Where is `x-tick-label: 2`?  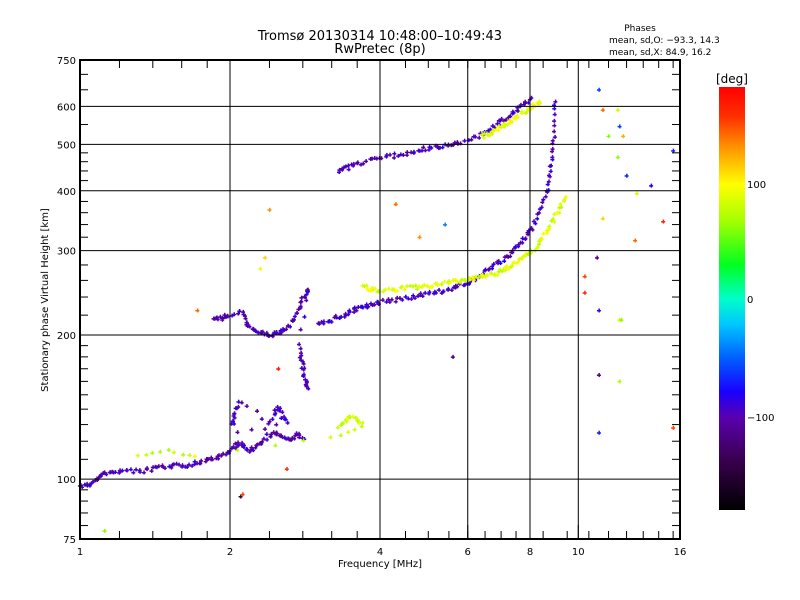
x-tick-label: 2 is located at coordinates (230, 552).